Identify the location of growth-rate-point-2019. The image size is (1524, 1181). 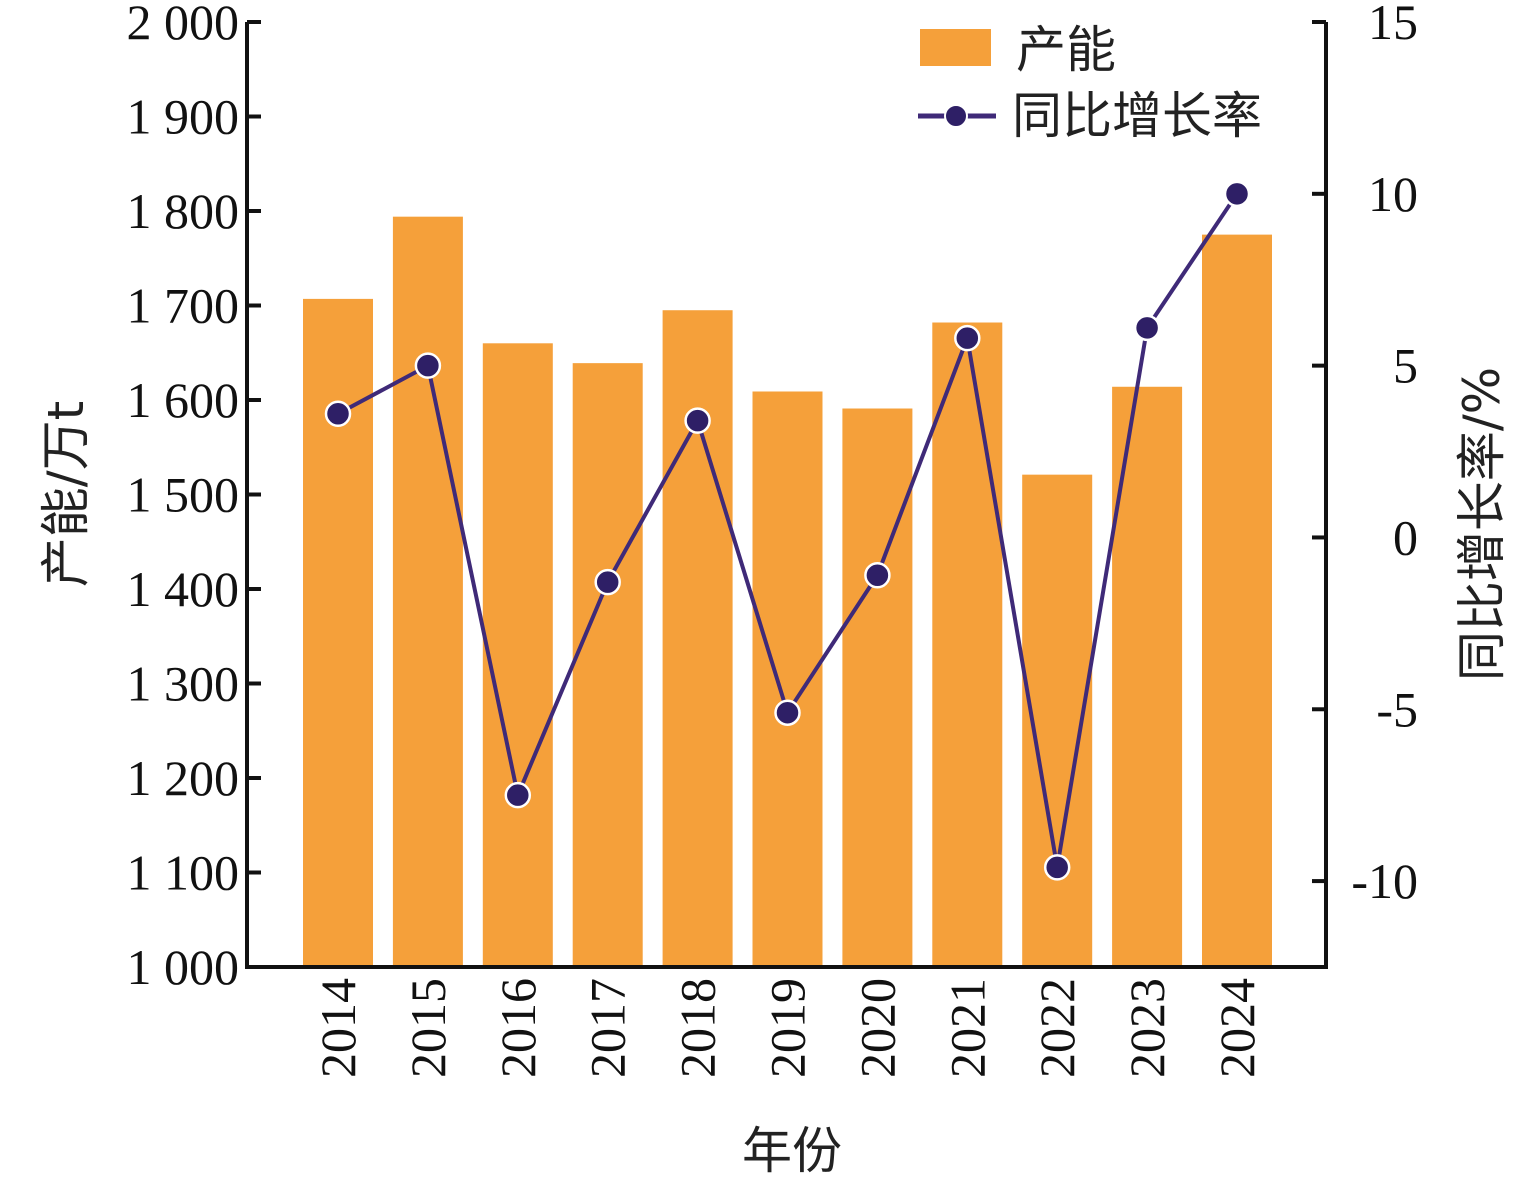
(787, 712).